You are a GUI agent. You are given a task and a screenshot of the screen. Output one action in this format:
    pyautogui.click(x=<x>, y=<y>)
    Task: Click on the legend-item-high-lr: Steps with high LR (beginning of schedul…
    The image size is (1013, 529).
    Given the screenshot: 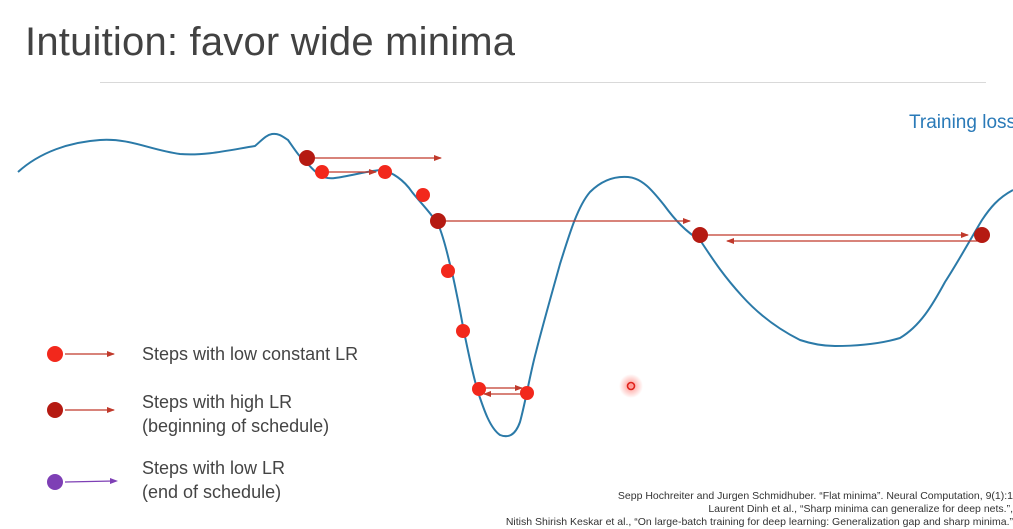 What is the action you would take?
    pyautogui.click(x=235, y=414)
    